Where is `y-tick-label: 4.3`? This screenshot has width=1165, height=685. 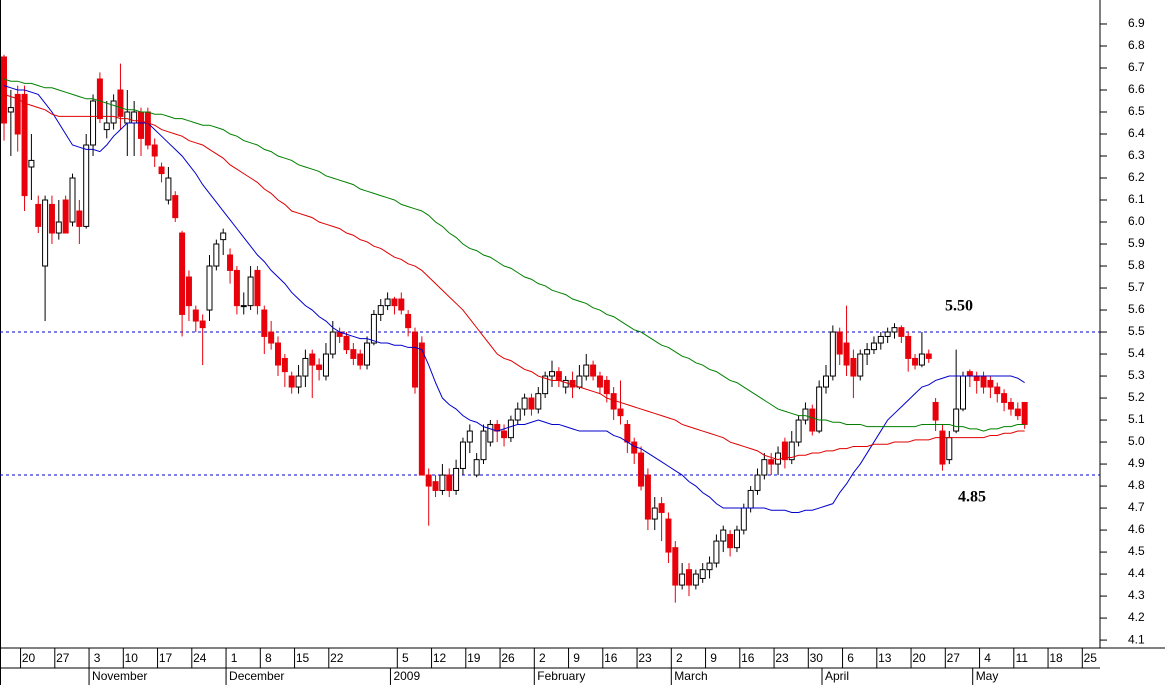 y-tick-label: 4.3 is located at coordinates (1136, 595).